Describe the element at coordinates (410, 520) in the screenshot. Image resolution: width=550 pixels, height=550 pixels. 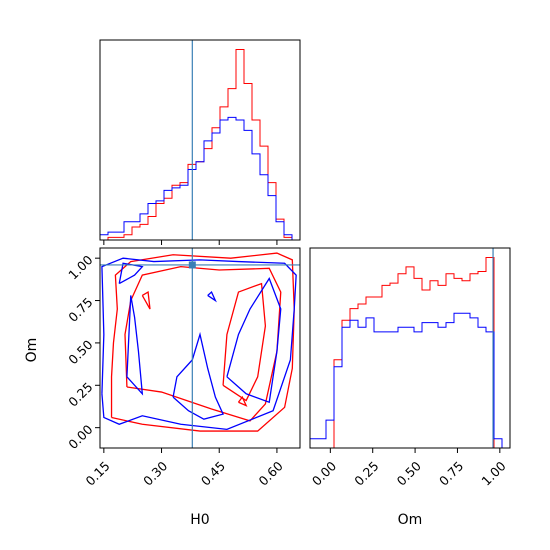
I see `om-x-axis-label: Om` at that location.